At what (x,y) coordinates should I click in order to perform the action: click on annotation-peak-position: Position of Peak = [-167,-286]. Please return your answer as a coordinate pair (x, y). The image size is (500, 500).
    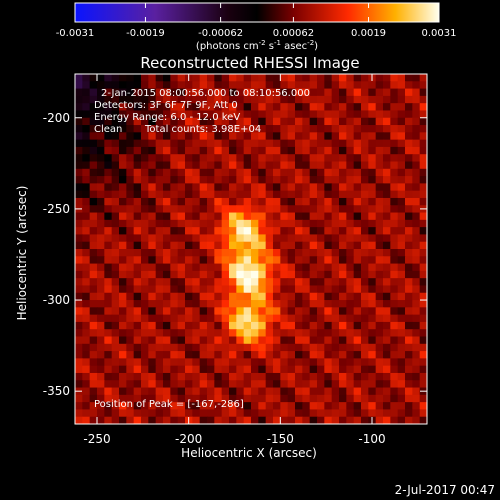
    Looking at the image, I should click on (169, 404).